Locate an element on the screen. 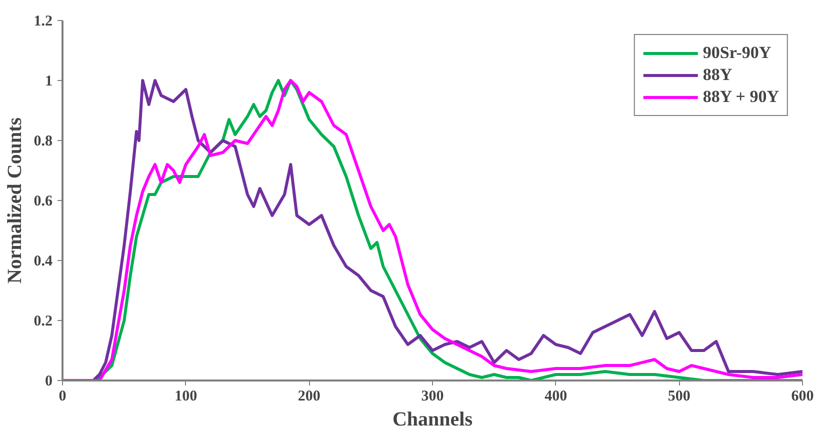  y-tick-label: 0.2 is located at coordinates (43, 322).